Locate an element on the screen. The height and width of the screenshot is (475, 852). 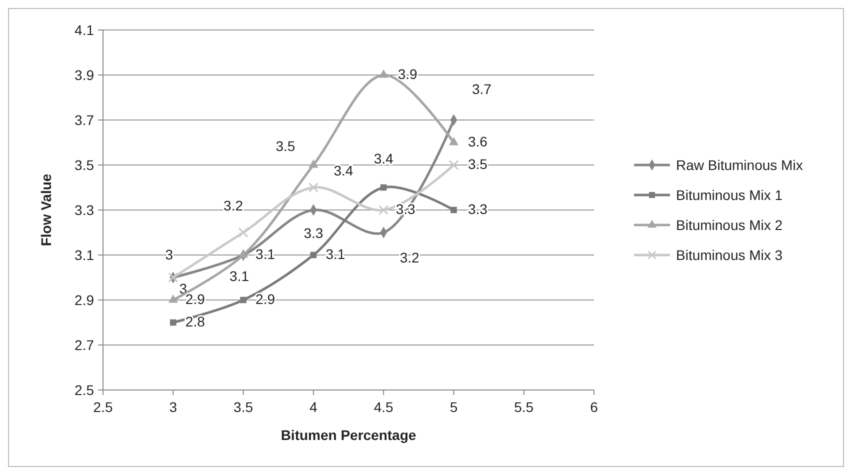
data-label: 3.7 is located at coordinates (482, 89).